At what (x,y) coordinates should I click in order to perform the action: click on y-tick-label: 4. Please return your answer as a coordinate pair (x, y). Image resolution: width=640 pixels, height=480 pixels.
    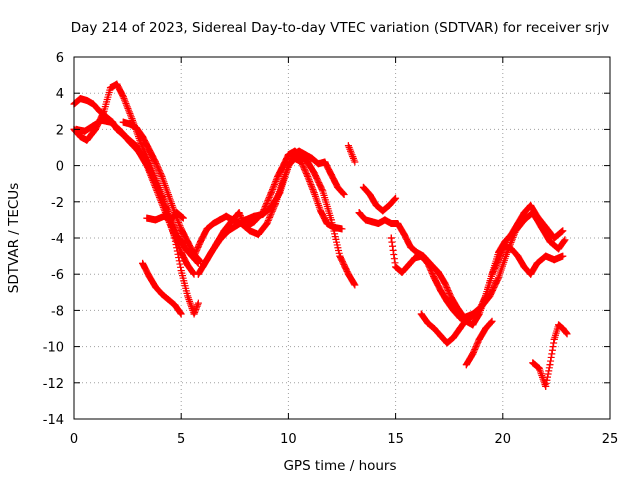
    Looking at the image, I should click on (60, 94).